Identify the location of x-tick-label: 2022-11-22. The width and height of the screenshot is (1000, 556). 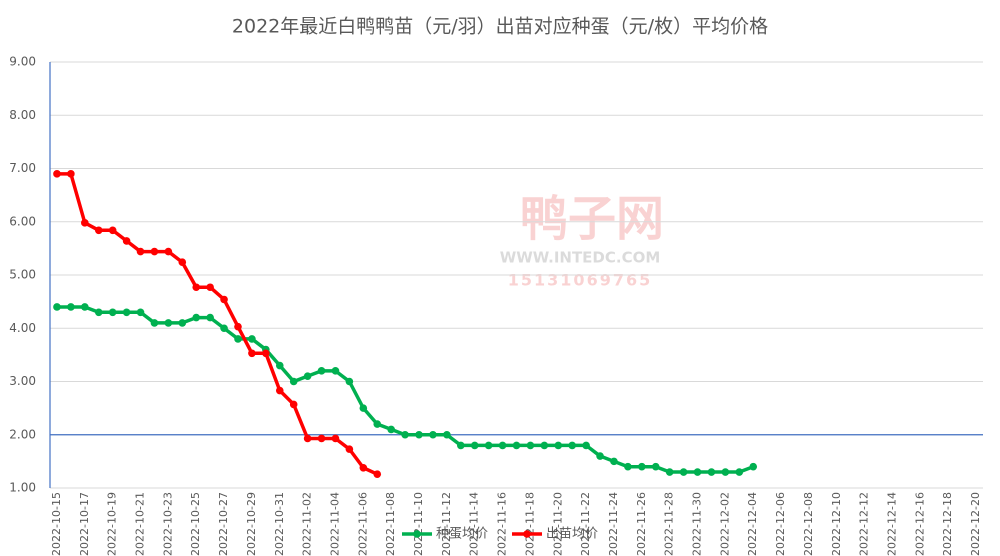
(585, 524).